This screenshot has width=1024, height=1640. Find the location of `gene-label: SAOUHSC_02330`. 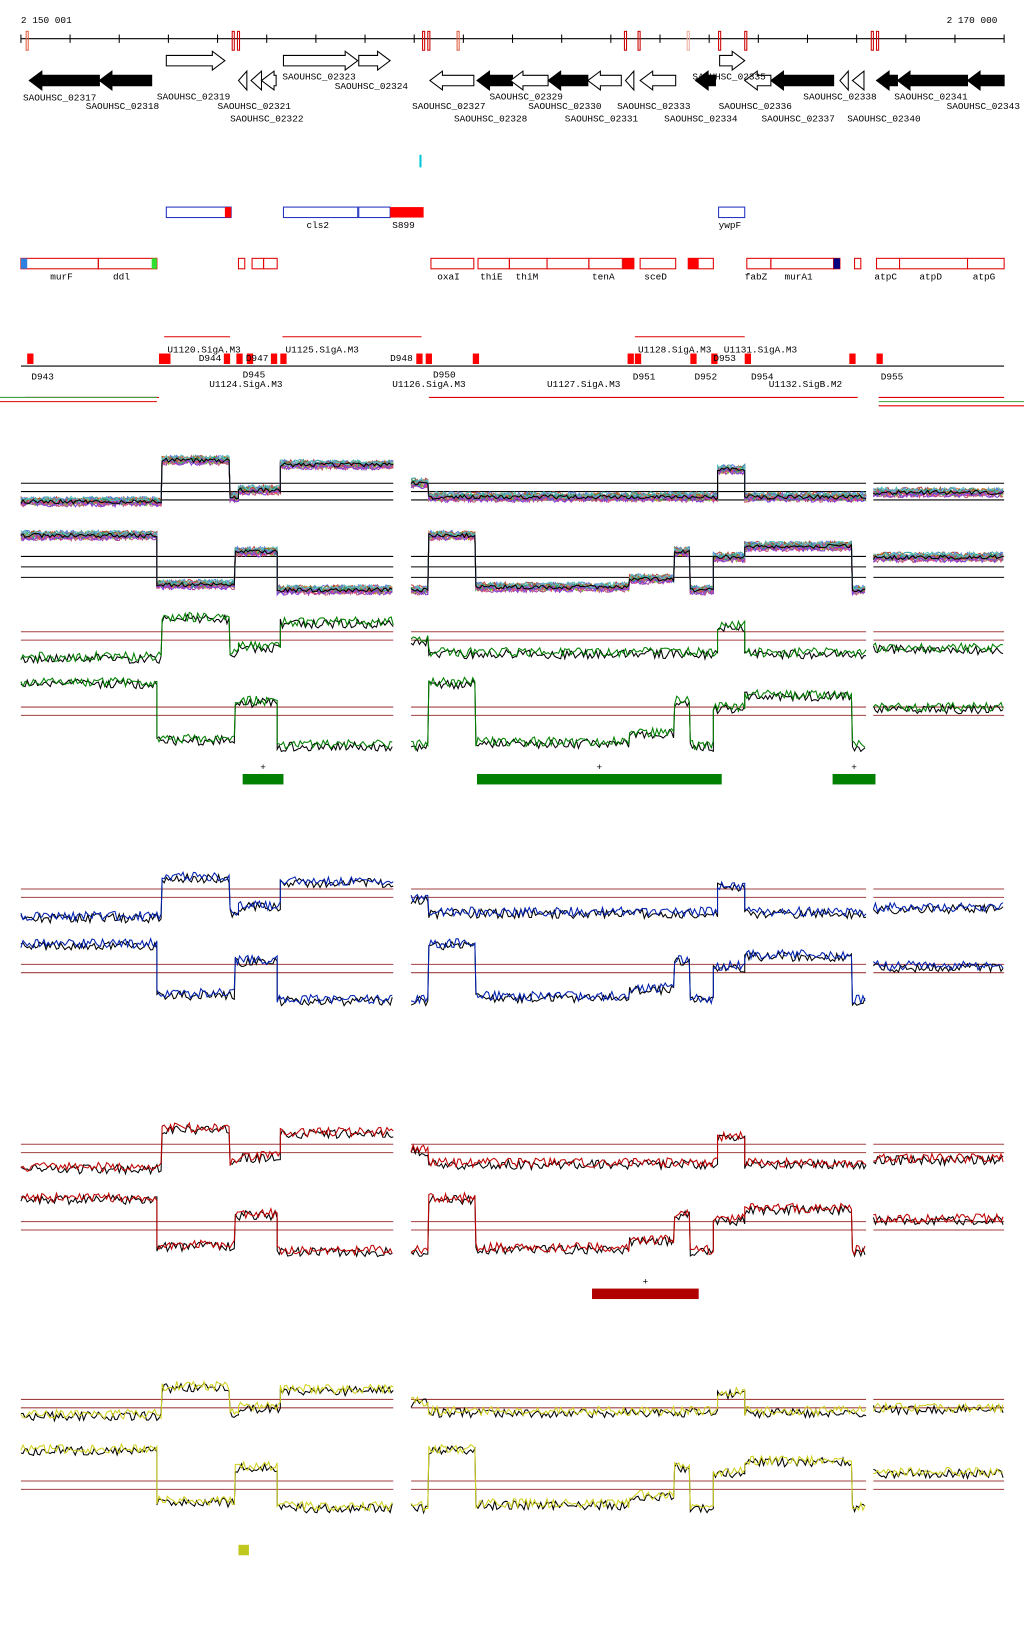

gene-label: SAOUHSC_02330 is located at coordinates (565, 106).